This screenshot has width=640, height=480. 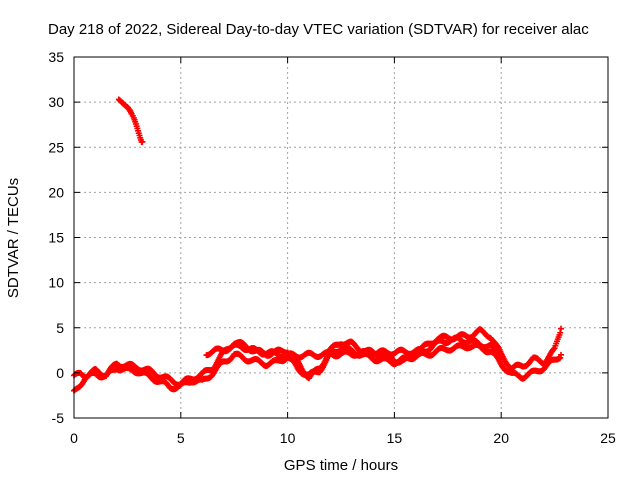 I want to click on x-tick-label: 10, so click(x=288, y=438).